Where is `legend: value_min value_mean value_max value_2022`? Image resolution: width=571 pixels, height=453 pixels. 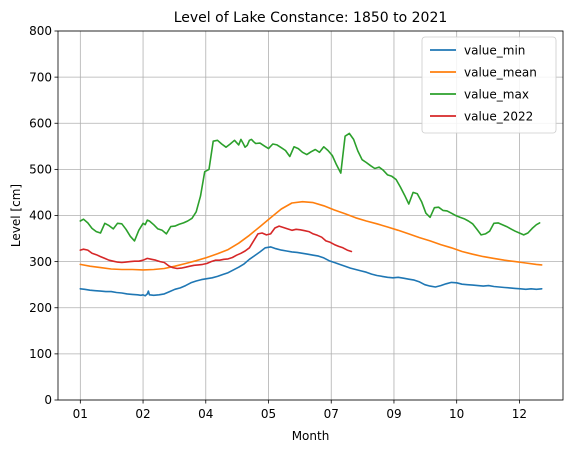
legend: value_min value_mean value_max value_2022 is located at coordinates (489, 85).